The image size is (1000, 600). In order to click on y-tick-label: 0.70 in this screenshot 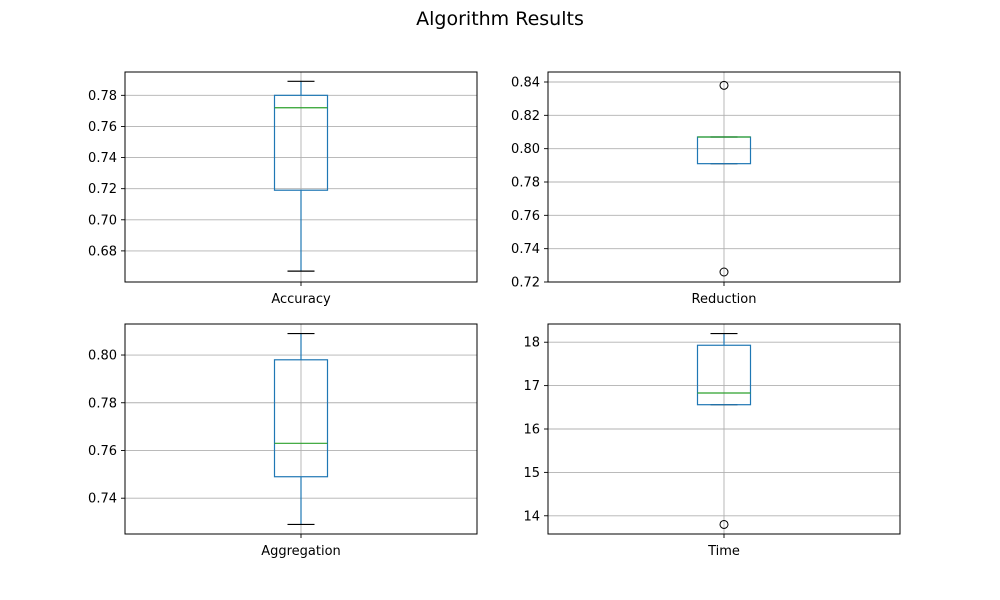, I will do `click(102, 220)`.